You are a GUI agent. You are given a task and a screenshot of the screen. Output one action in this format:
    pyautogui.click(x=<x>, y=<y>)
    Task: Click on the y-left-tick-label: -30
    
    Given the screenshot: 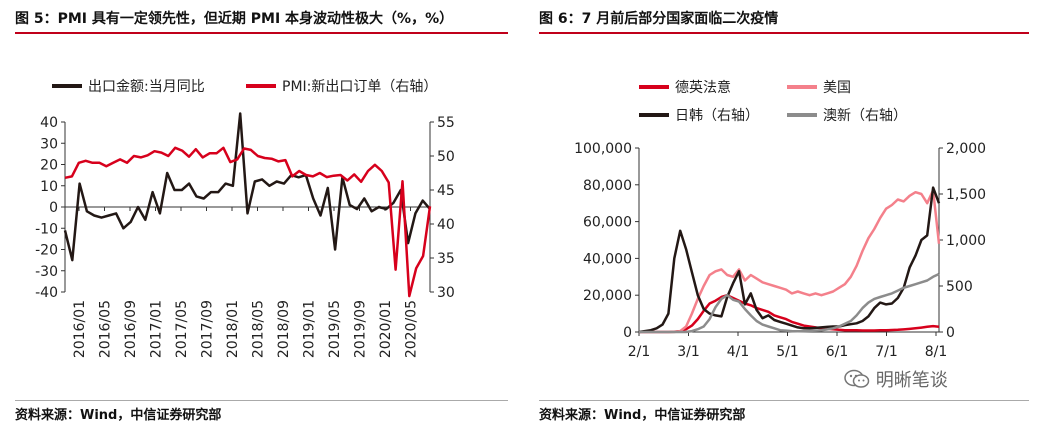 What is the action you would take?
    pyautogui.click(x=46, y=272)
    